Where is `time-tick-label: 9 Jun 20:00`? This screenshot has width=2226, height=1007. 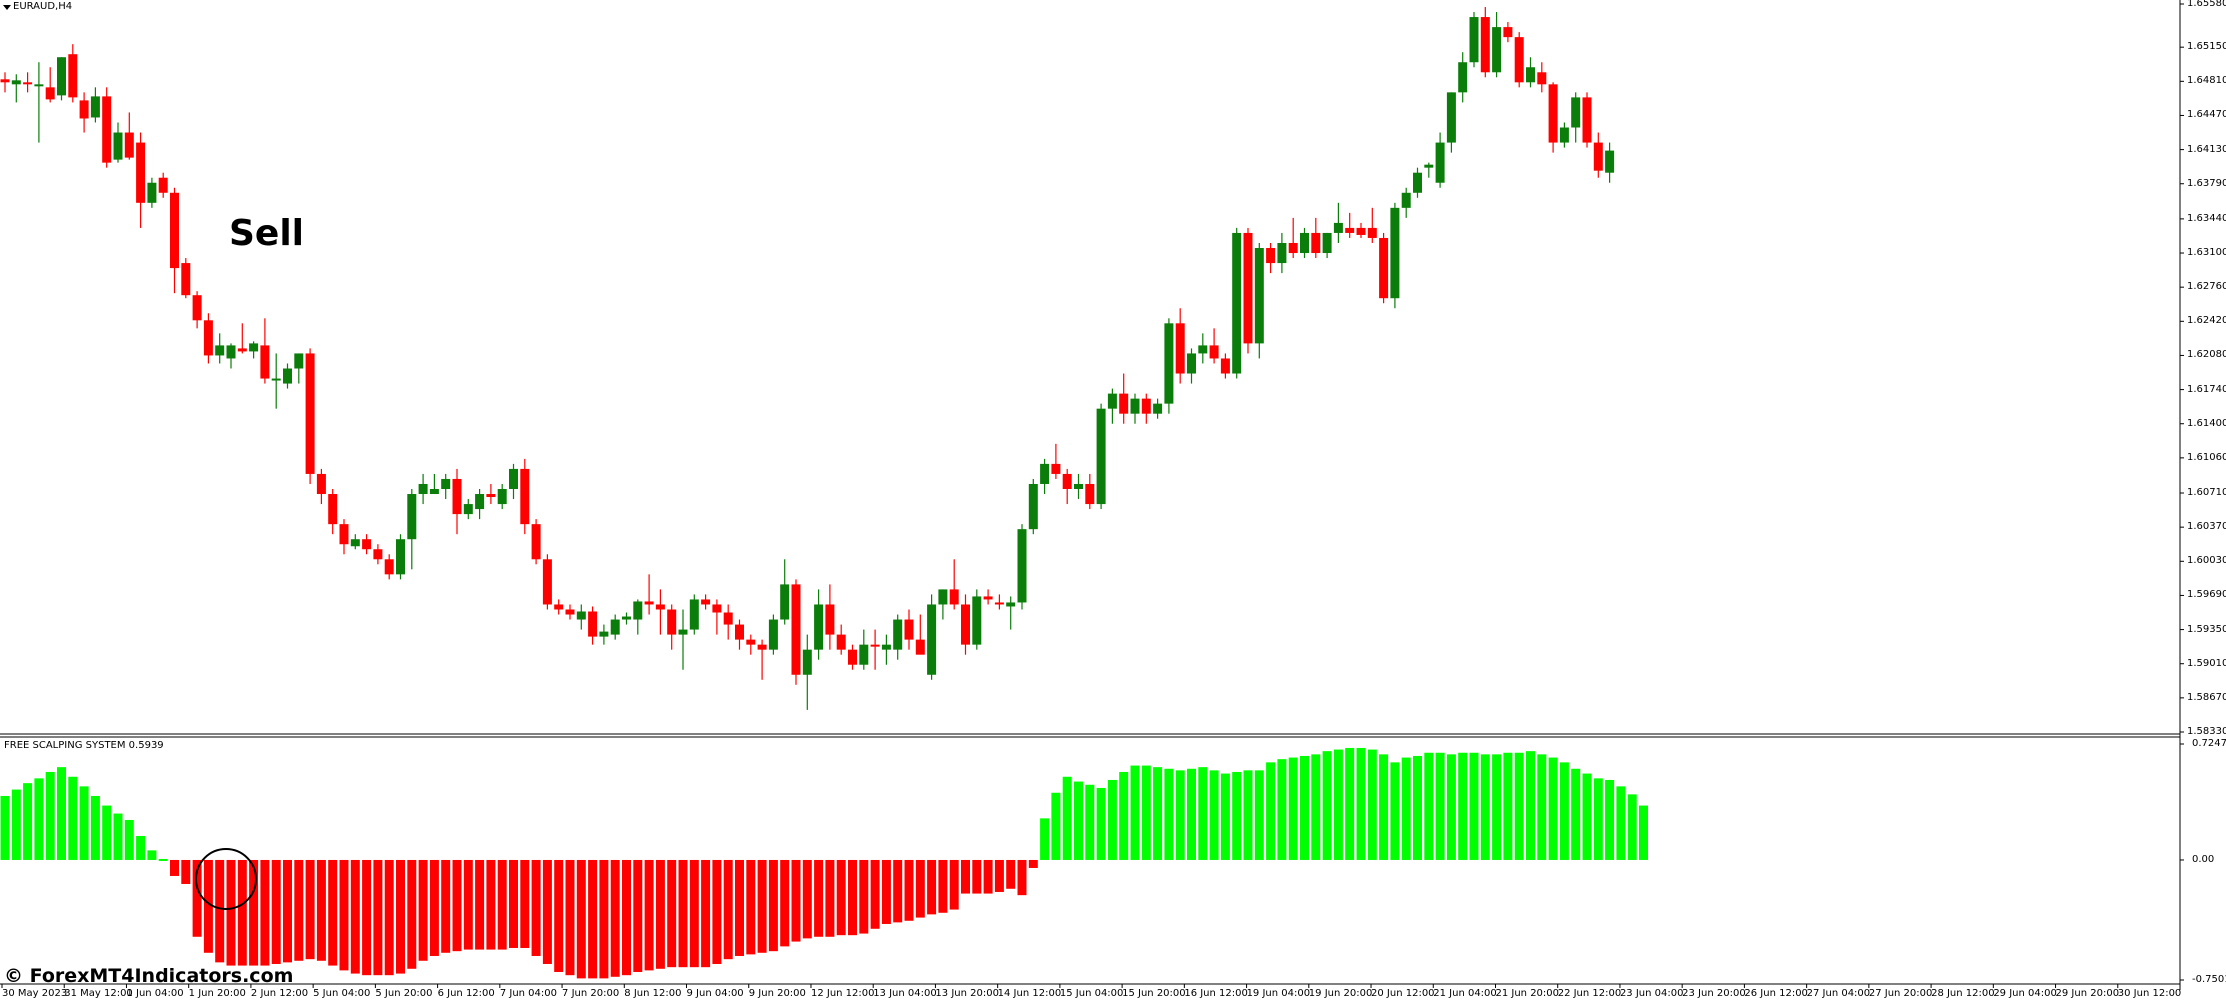 time-tick-label: 9 Jun 20:00 is located at coordinates (777, 993).